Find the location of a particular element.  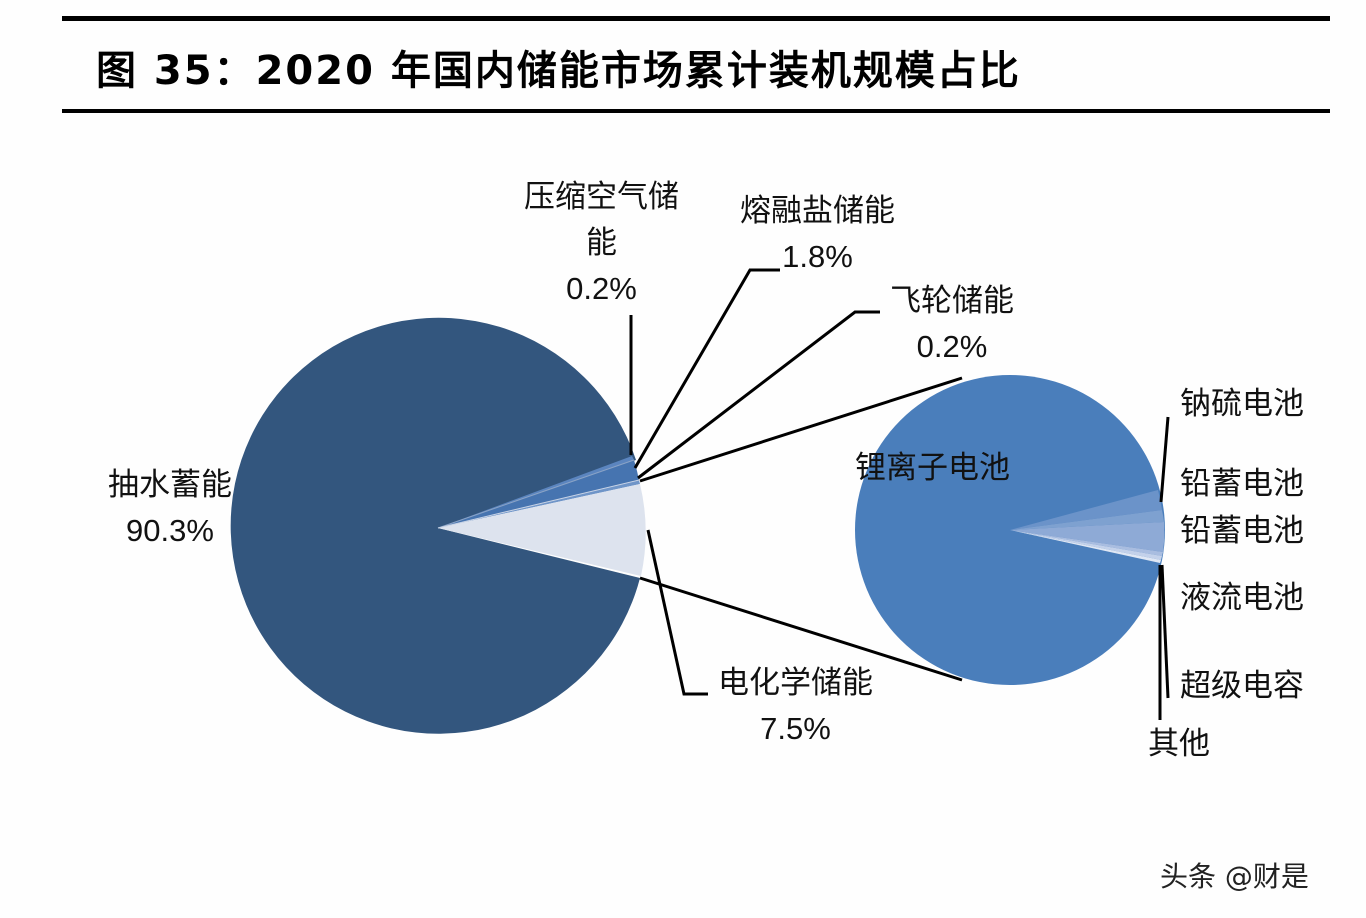

label-sodium-sulfur: 钠硫电池 is located at coordinates (1242, 404).